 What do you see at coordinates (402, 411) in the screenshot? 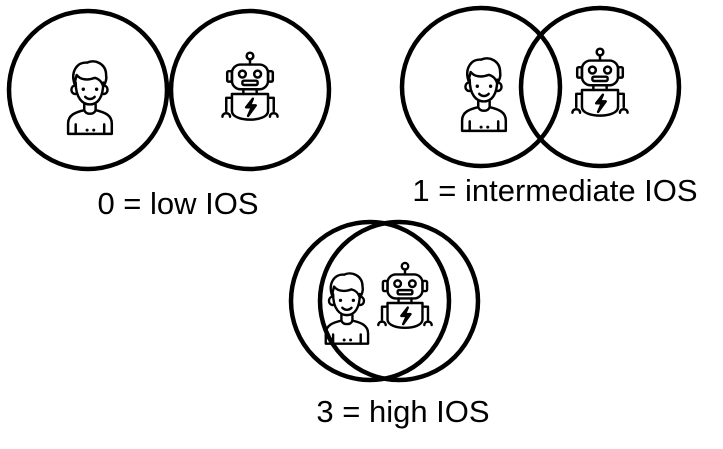
I see `level-label: 3 = high IOS` at bounding box center [402, 411].